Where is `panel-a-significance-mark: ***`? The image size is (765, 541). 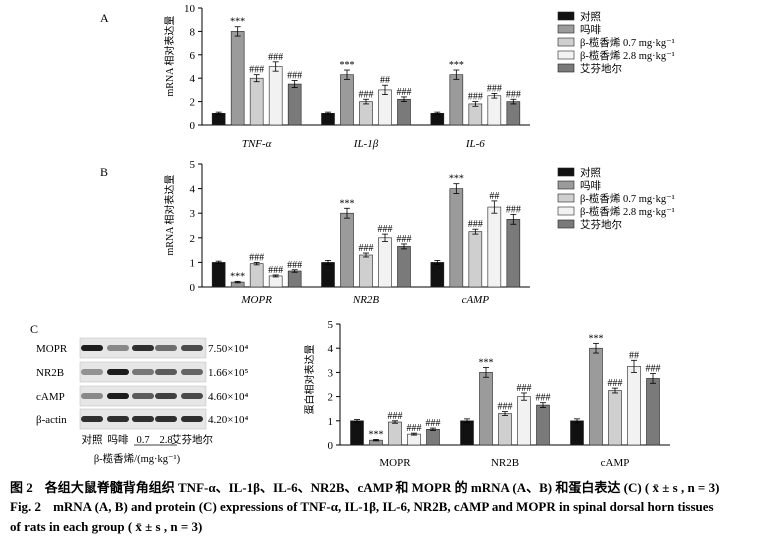
panel-a-significance-mark: *** is located at coordinates (456, 65).